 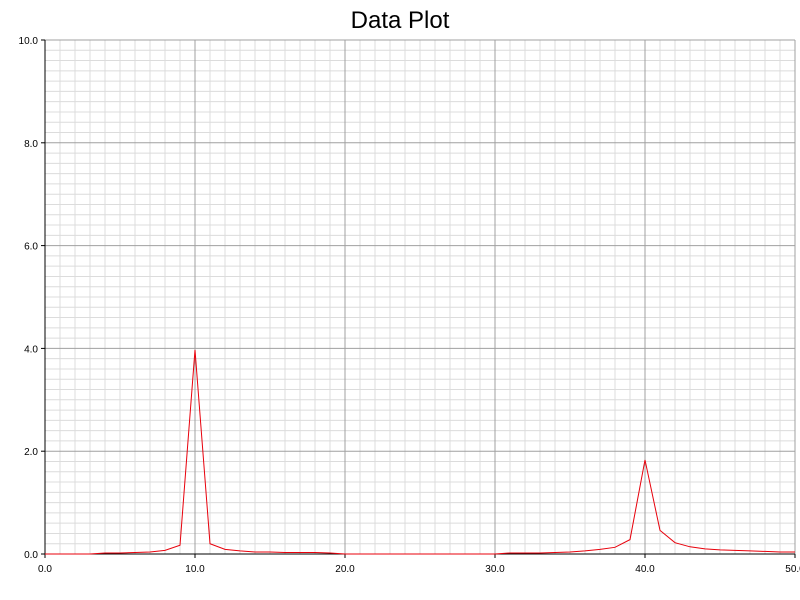 I want to click on x-tick-label: 20.0, so click(x=345, y=569).